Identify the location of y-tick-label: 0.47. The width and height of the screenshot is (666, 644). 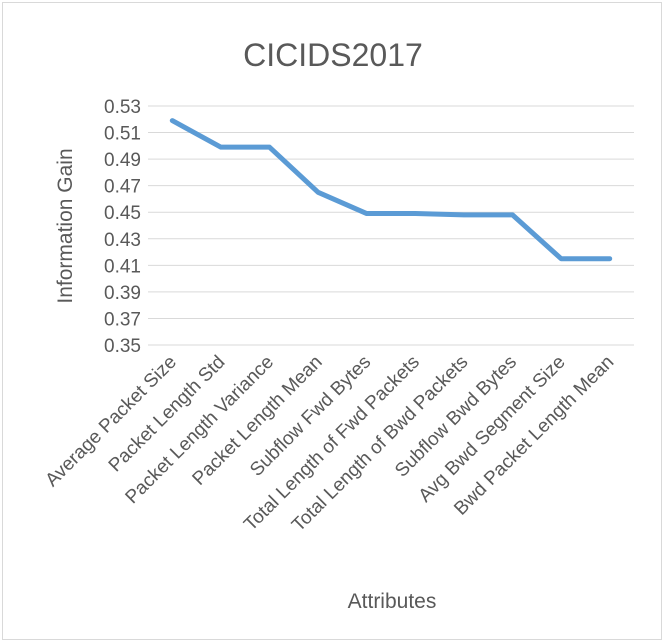
(122, 187).